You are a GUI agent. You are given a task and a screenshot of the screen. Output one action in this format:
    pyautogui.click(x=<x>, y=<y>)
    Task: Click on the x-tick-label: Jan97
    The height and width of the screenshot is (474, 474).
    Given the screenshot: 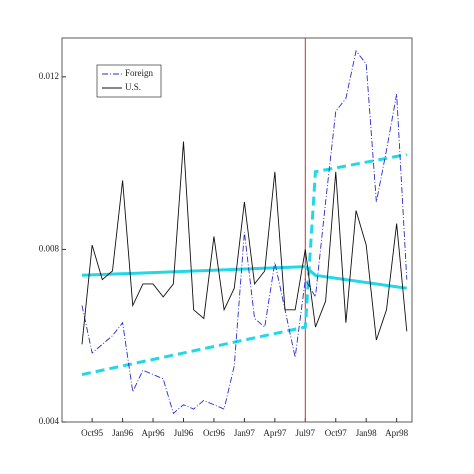 What is the action you would take?
    pyautogui.click(x=244, y=433)
    